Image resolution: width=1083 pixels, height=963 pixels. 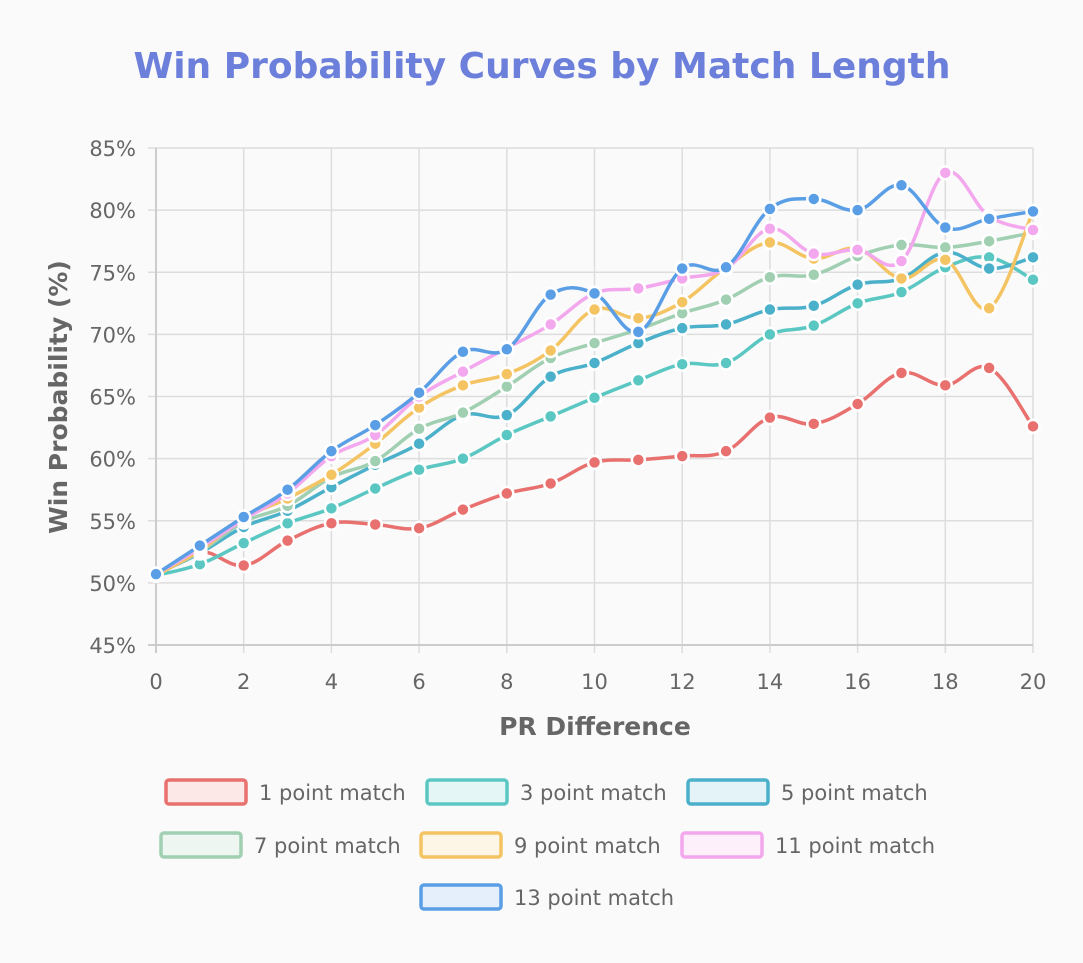 I want to click on chart-title: Win Probability Curves by Match Length, so click(x=542, y=66).